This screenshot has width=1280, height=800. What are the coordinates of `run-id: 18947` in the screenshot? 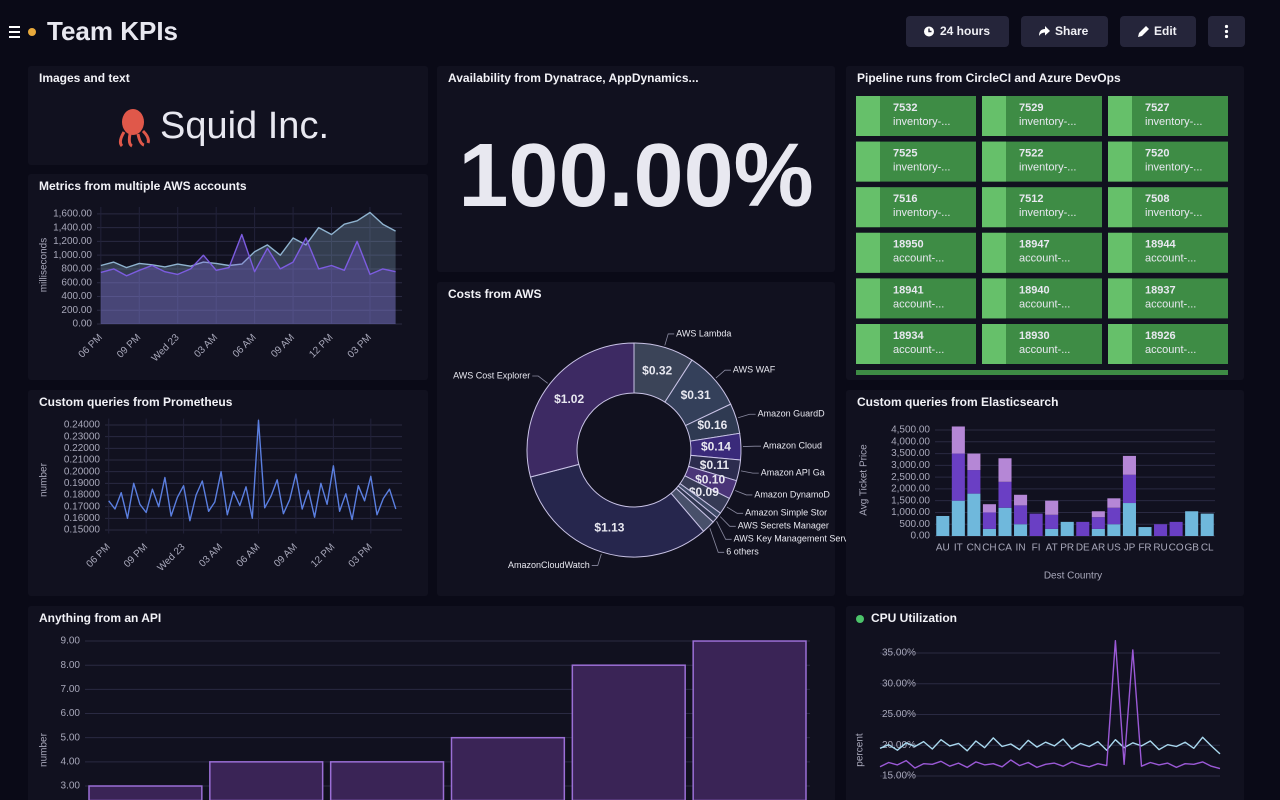 It's located at (1034, 245).